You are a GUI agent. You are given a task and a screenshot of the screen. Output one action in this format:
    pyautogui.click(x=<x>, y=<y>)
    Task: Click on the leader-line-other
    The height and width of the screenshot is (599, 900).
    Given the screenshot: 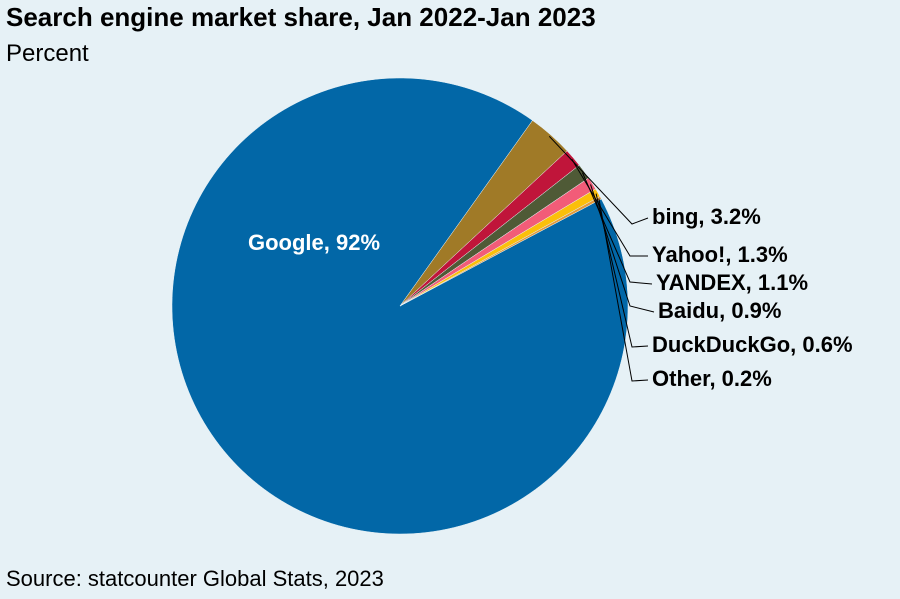 What is the action you would take?
    pyautogui.click(x=623, y=290)
    